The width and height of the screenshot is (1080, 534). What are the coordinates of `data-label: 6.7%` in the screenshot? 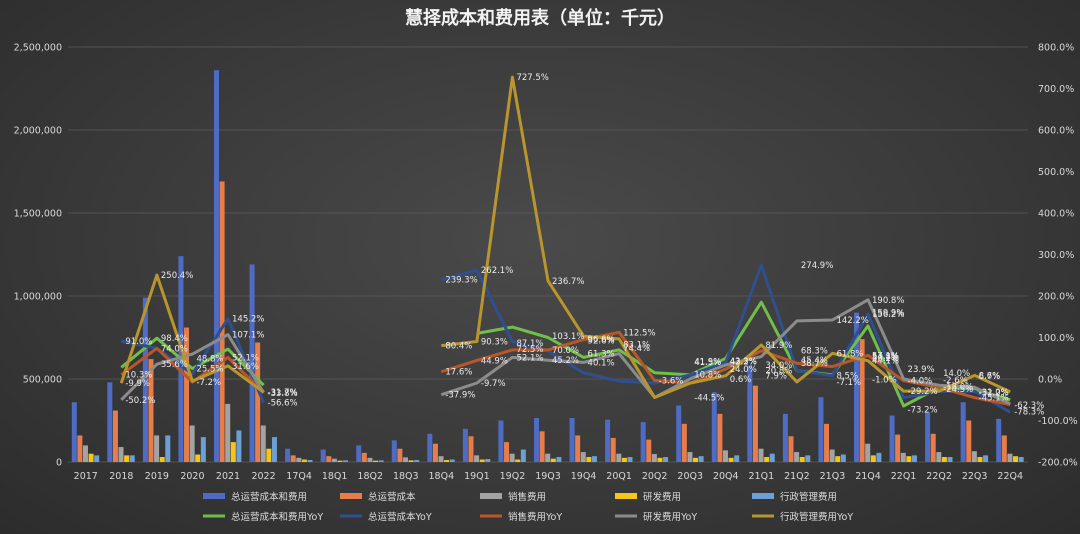 It's located at (990, 377).